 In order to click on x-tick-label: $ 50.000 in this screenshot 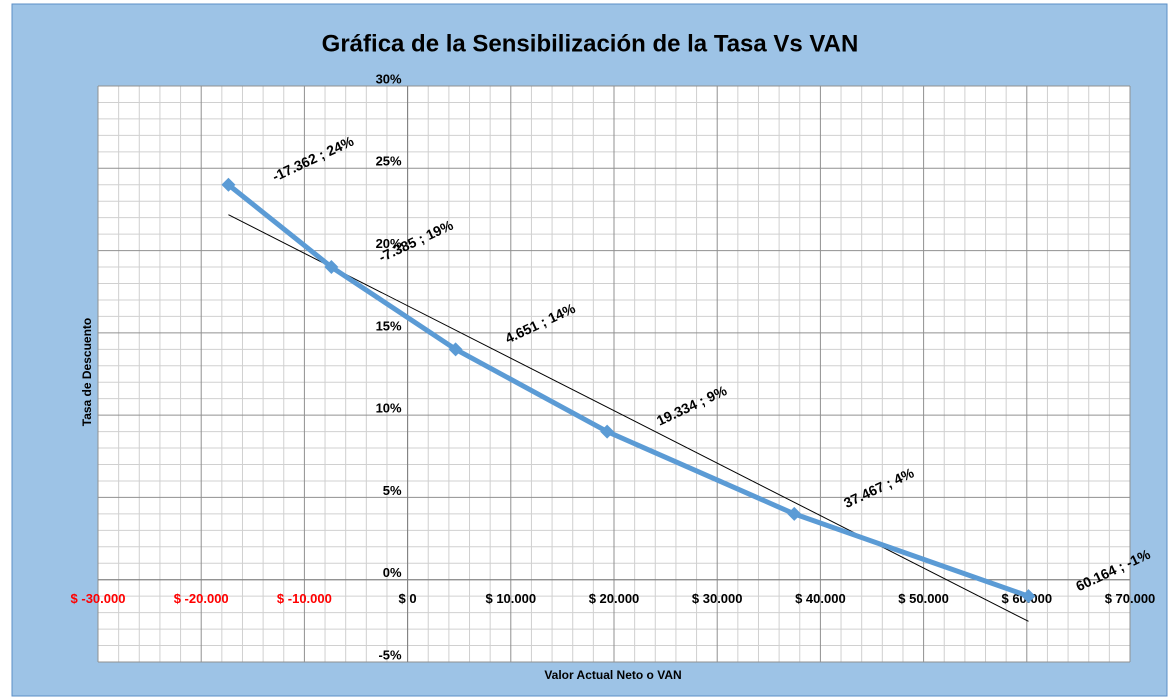, I will do `click(923, 598)`.